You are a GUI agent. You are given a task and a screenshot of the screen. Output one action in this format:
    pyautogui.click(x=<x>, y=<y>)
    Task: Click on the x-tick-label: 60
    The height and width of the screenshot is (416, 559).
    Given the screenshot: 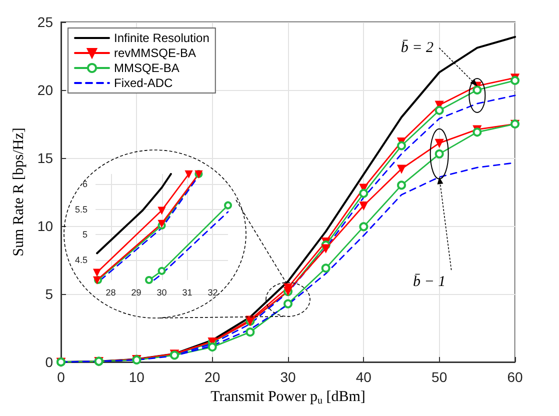 What is the action you would take?
    pyautogui.click(x=515, y=377)
    